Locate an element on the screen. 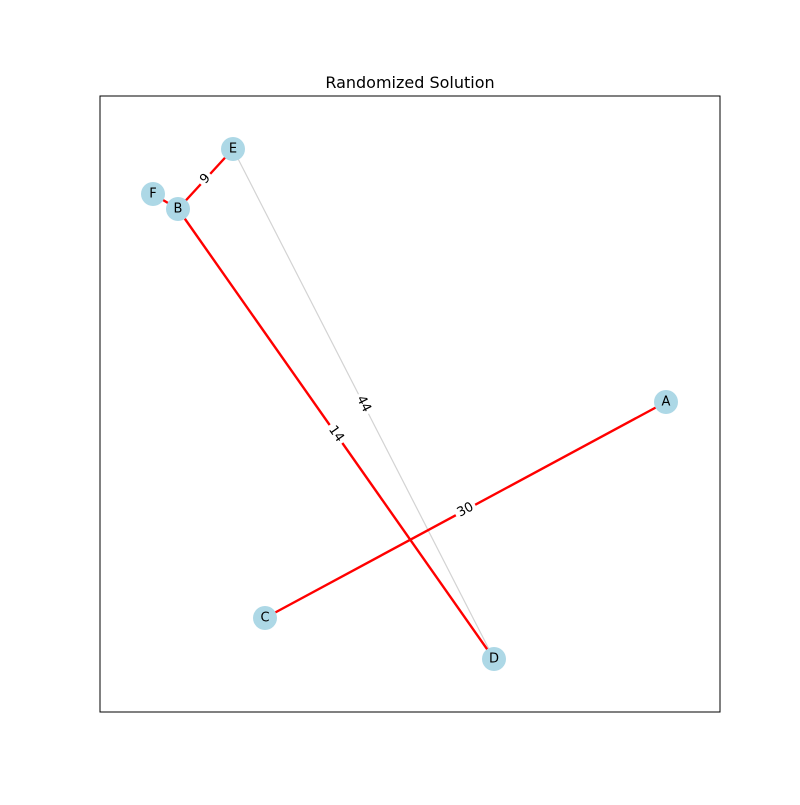 The height and width of the screenshot is (805, 800). node-a: A is located at coordinates (666, 402).